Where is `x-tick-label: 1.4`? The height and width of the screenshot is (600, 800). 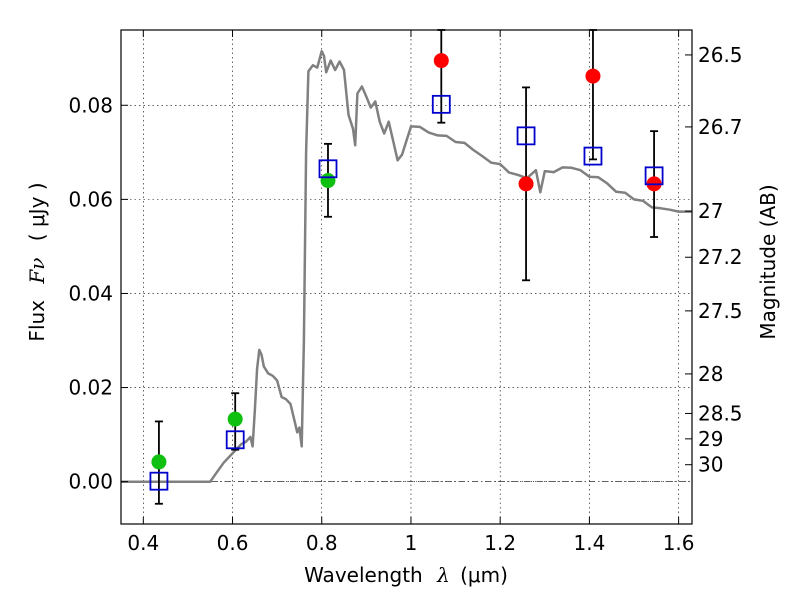
x-tick-label: 1.4 is located at coordinates (589, 543).